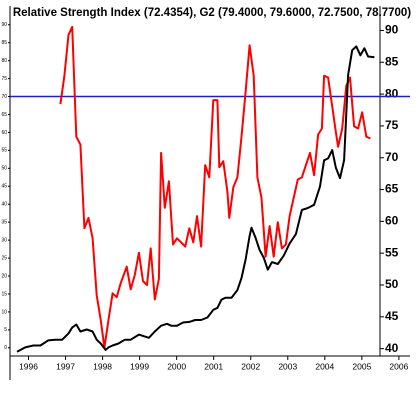 This screenshot has width=420, height=400. What do you see at coordinates (4, 276) in the screenshot?
I see `y-tick-label: 20` at bounding box center [4, 276].